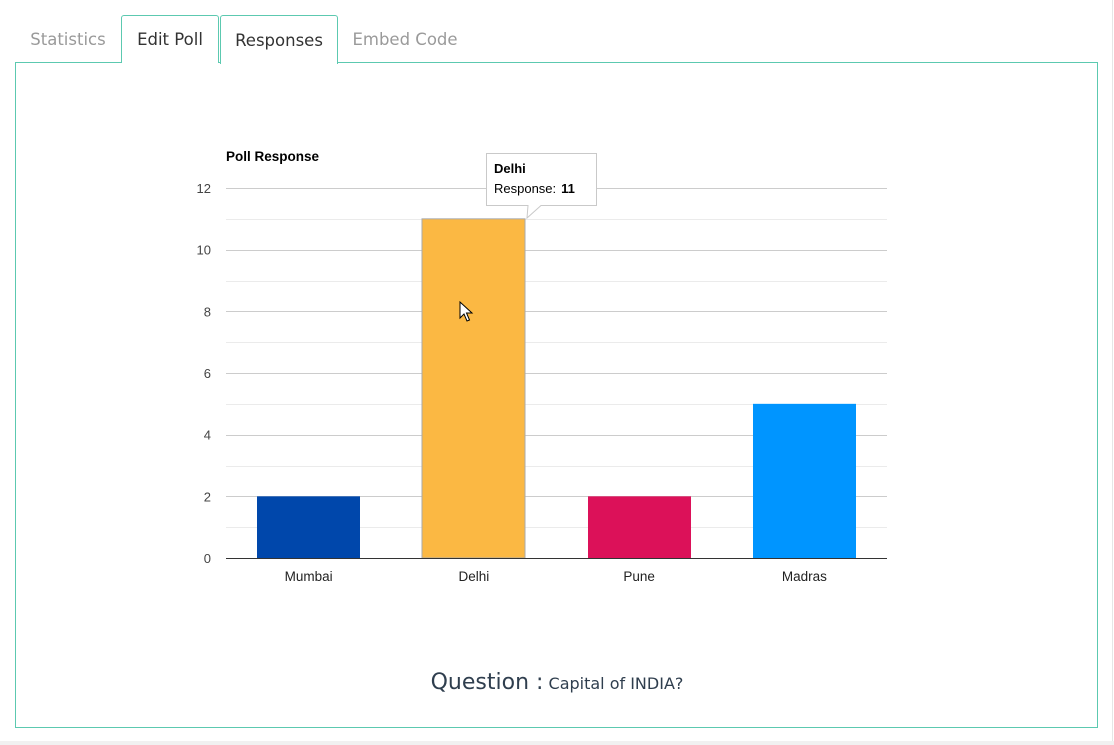  Describe the element at coordinates (405, 39) in the screenshot. I see `tab-embed-code: Embed Code` at that location.